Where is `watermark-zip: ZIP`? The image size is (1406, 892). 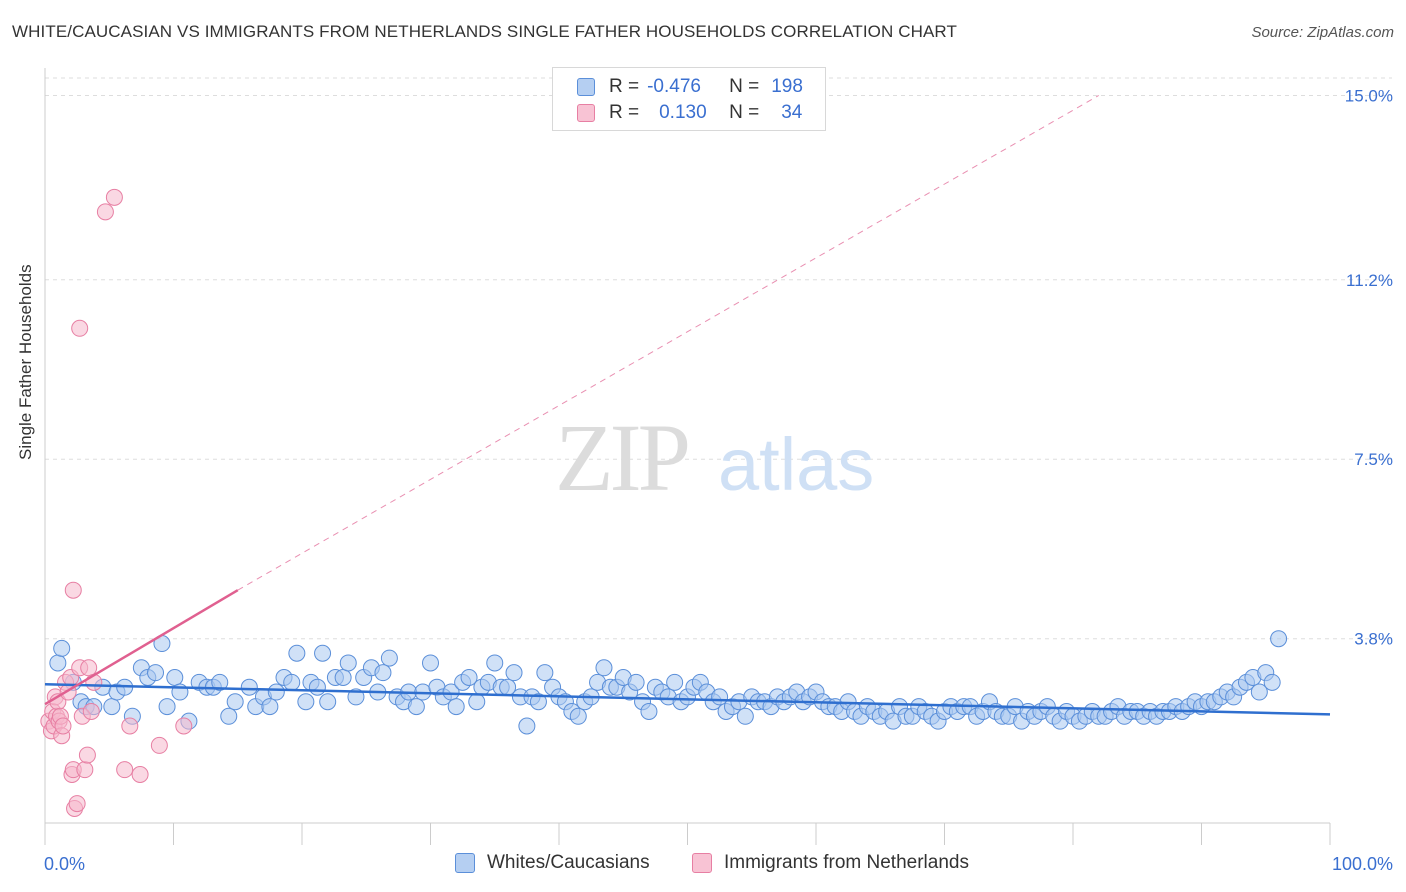 watermark-zip: ZIP is located at coordinates (621, 457).